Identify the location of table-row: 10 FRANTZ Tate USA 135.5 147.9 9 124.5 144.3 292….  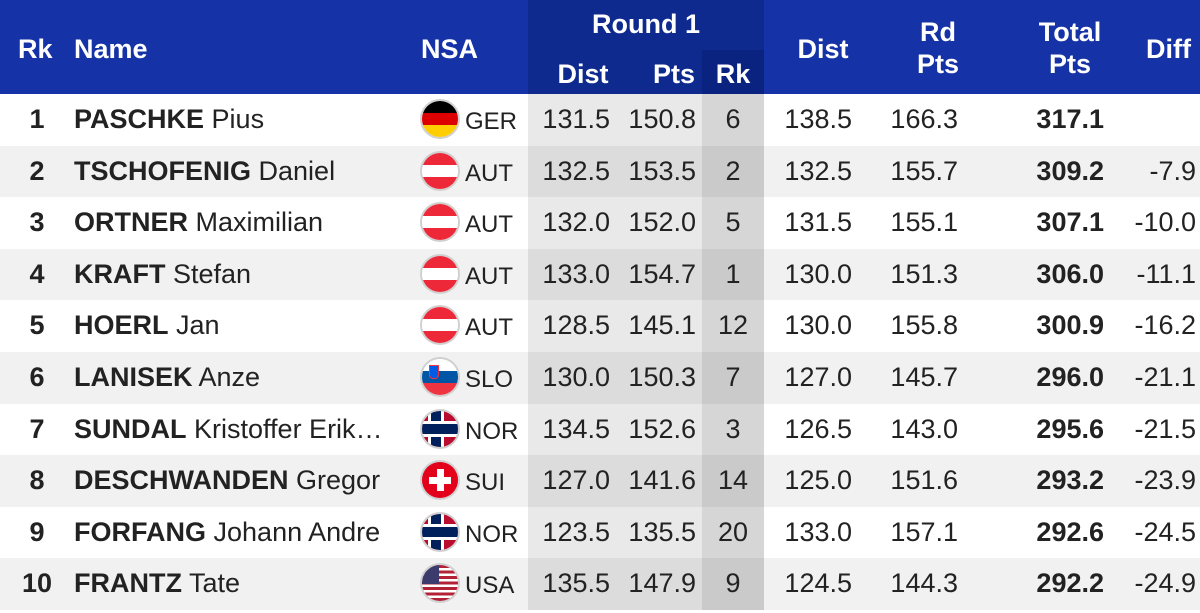
(600, 584).